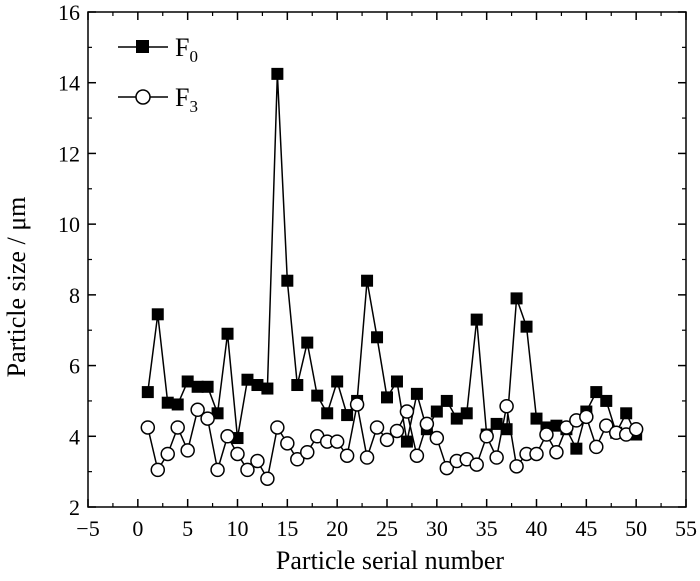  Describe the element at coordinates (142, 46) in the screenshot. I see `legend-f0-marker` at that location.